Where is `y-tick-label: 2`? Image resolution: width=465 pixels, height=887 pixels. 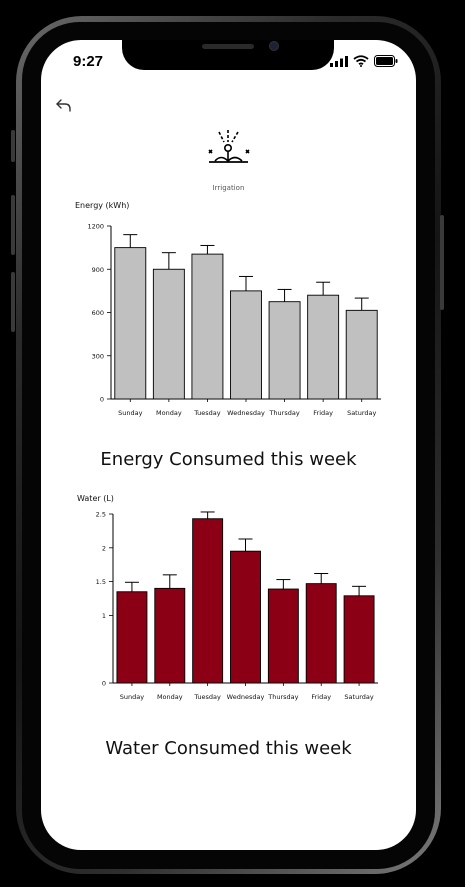
y-tick-label: 2 is located at coordinates (104, 548).